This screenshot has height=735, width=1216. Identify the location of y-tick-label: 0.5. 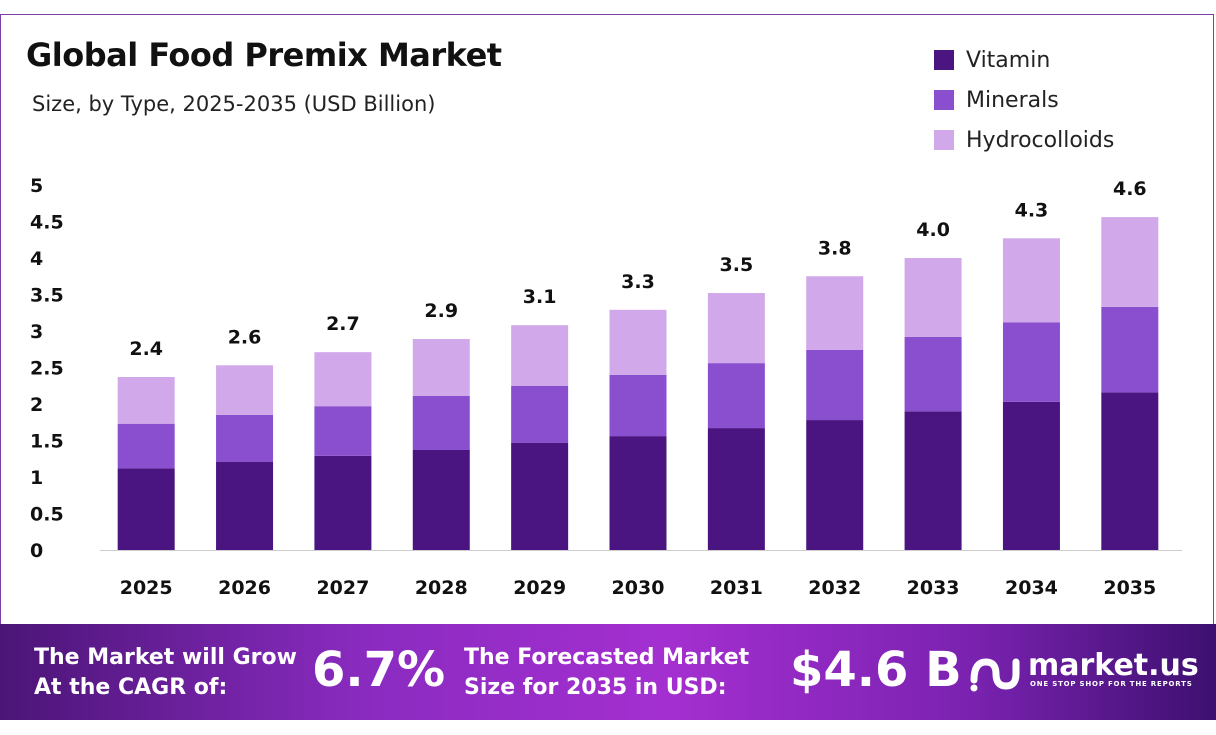
(47, 515).